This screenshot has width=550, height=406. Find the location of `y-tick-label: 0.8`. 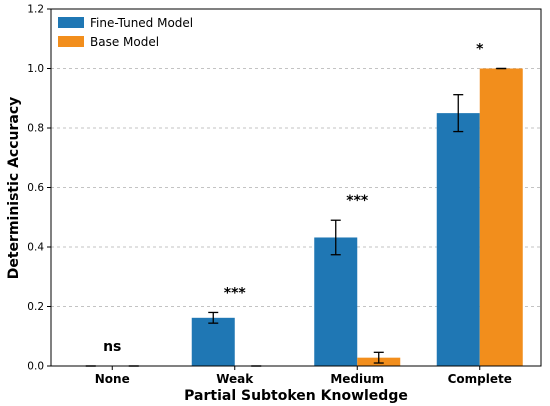

y-tick-label: 0.8 is located at coordinates (35, 129).